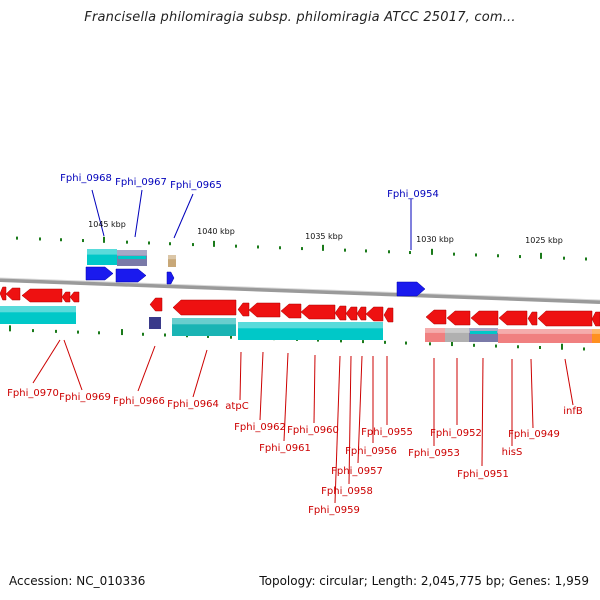 The height and width of the screenshot is (600, 600). Describe the element at coordinates (544, 240) in the screenshot. I see `scale-label: 1025 kbp` at that location.